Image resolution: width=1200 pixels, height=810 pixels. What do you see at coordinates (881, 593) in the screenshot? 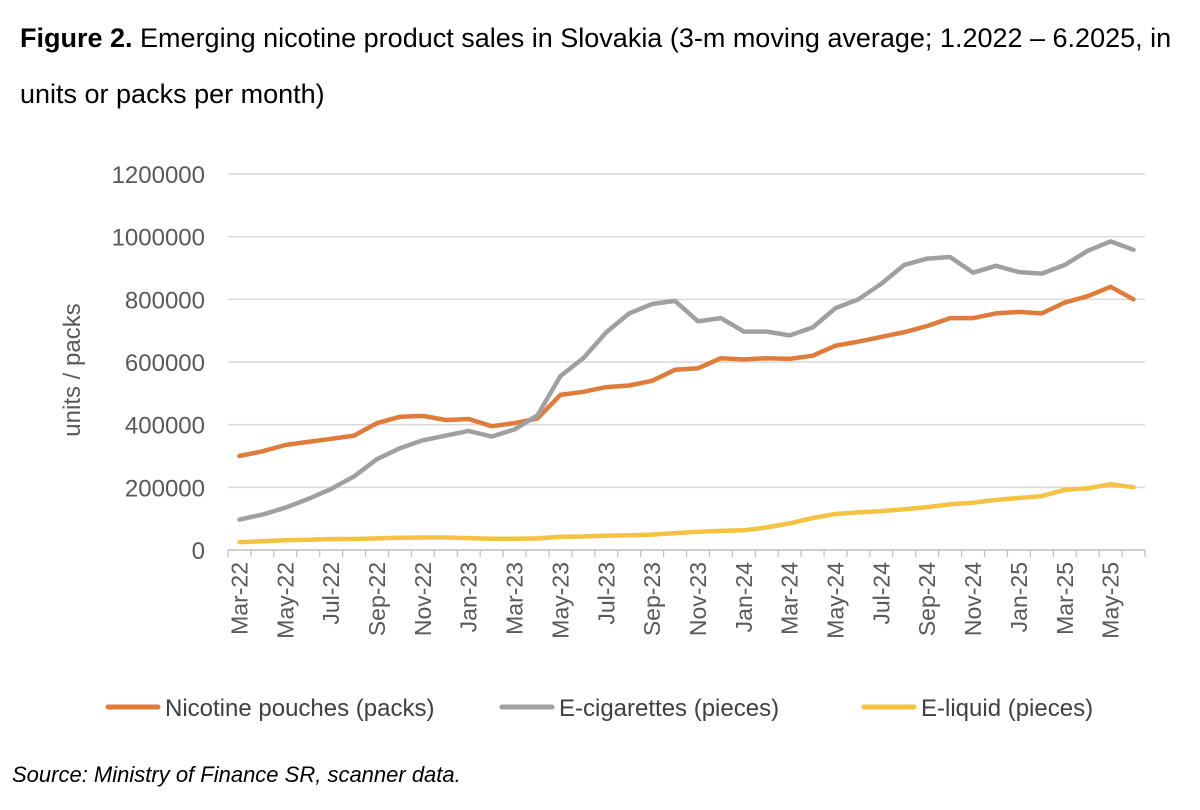
I see `x-tick-label: Jul-24` at bounding box center [881, 593].